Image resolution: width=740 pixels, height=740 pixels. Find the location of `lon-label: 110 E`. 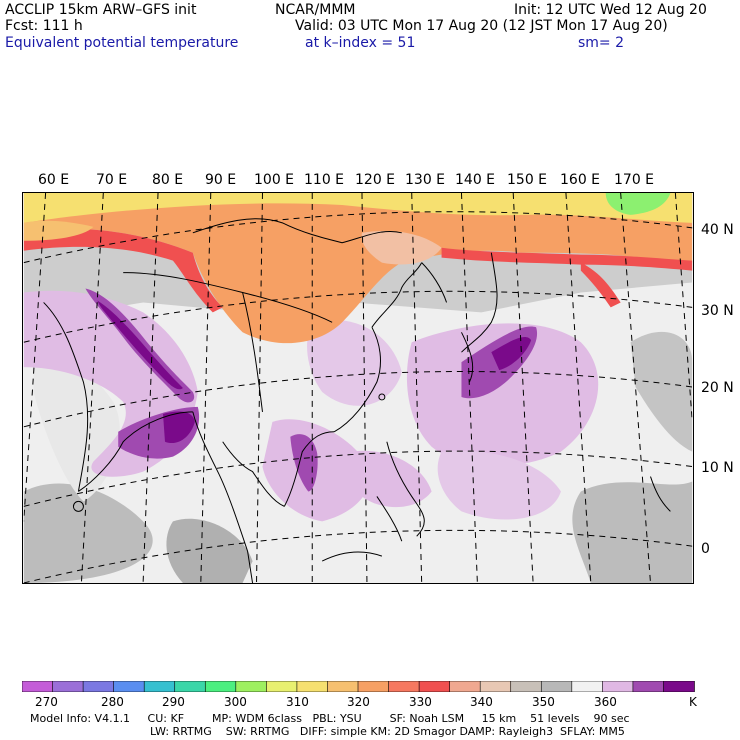

lon-label: 110 E is located at coordinates (324, 180).